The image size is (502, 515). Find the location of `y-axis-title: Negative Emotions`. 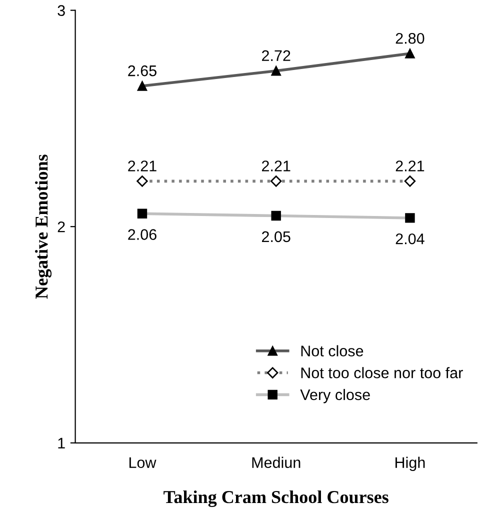

y-axis-title: Negative Emotions is located at coordinates (43, 226).